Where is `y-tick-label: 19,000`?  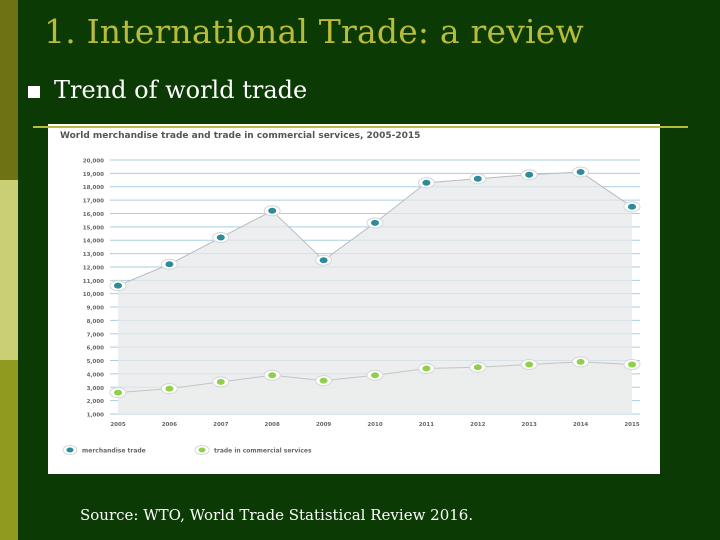 y-tick-label: 19,000 is located at coordinates (93, 175).